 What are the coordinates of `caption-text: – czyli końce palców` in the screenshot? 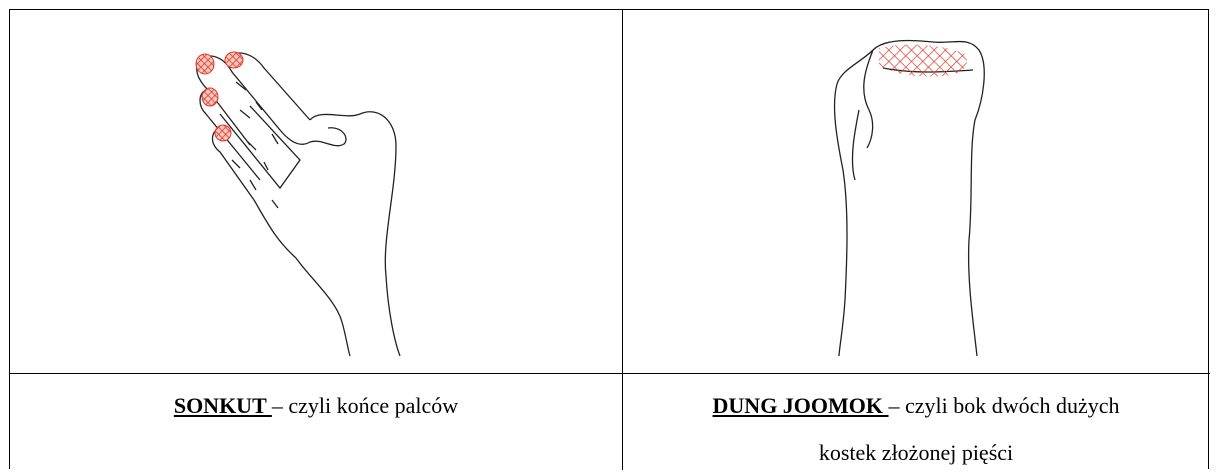 It's located at (365, 405).